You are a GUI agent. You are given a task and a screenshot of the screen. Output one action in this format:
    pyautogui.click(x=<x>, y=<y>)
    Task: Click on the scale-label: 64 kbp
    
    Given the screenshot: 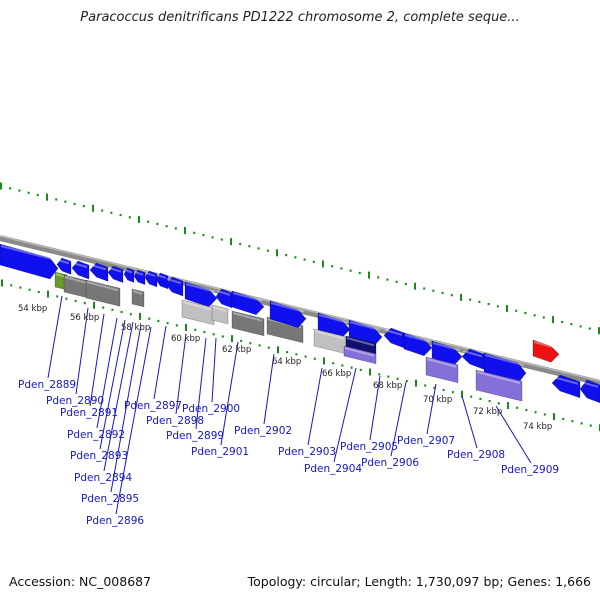 What is the action you would take?
    pyautogui.click(x=286, y=362)
    